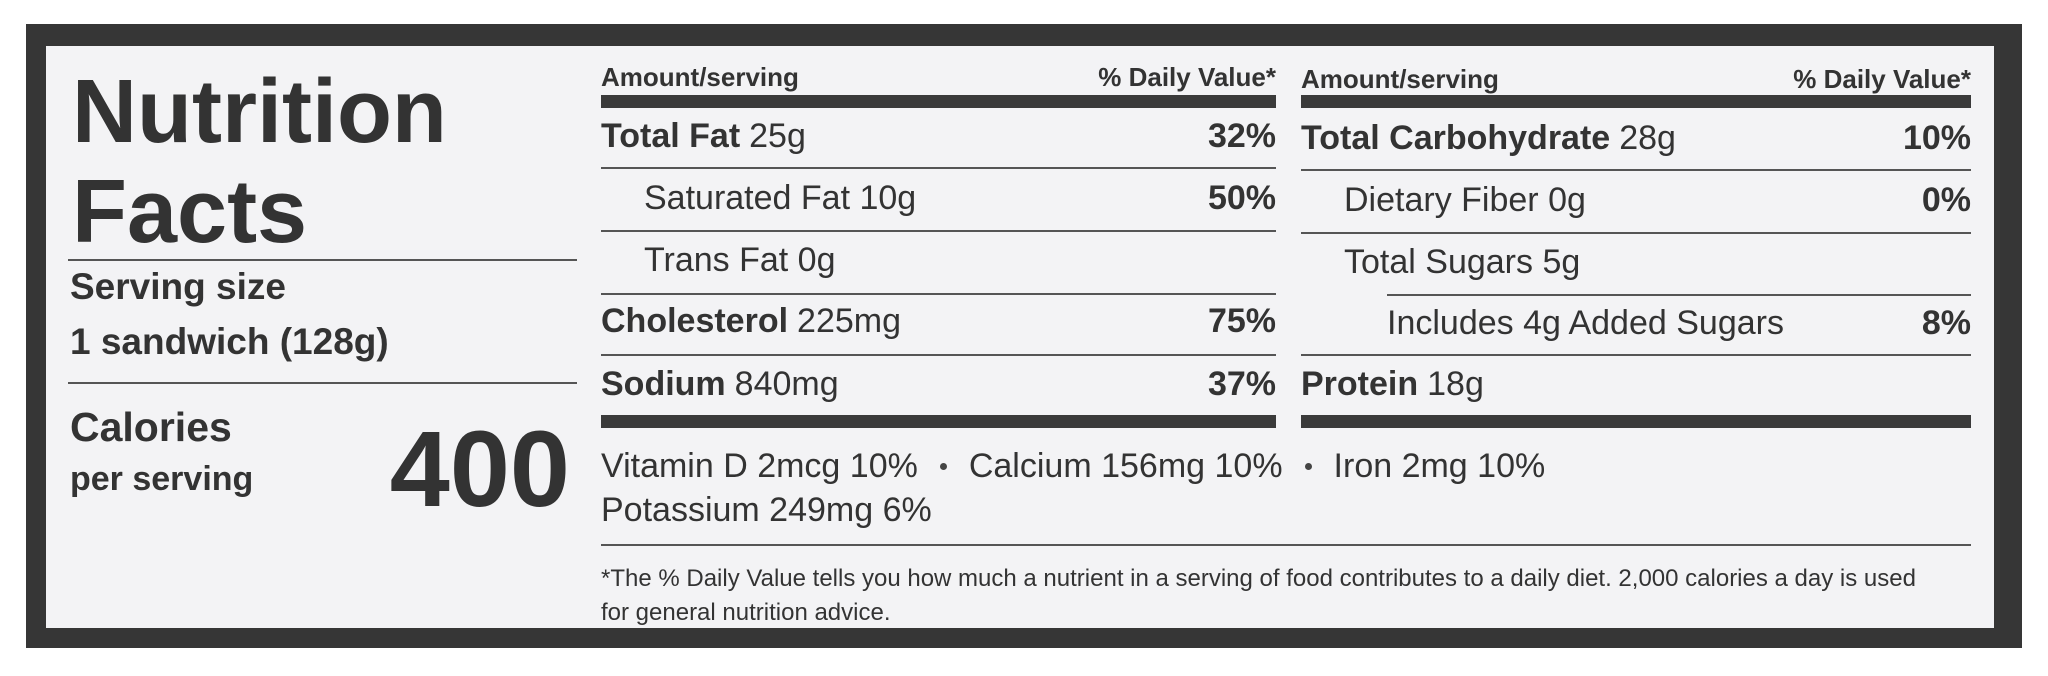 This screenshot has width=2048, height=676. Describe the element at coordinates (1439, 466) in the screenshot. I see `vitamin: Iron 2mg 10%` at that location.